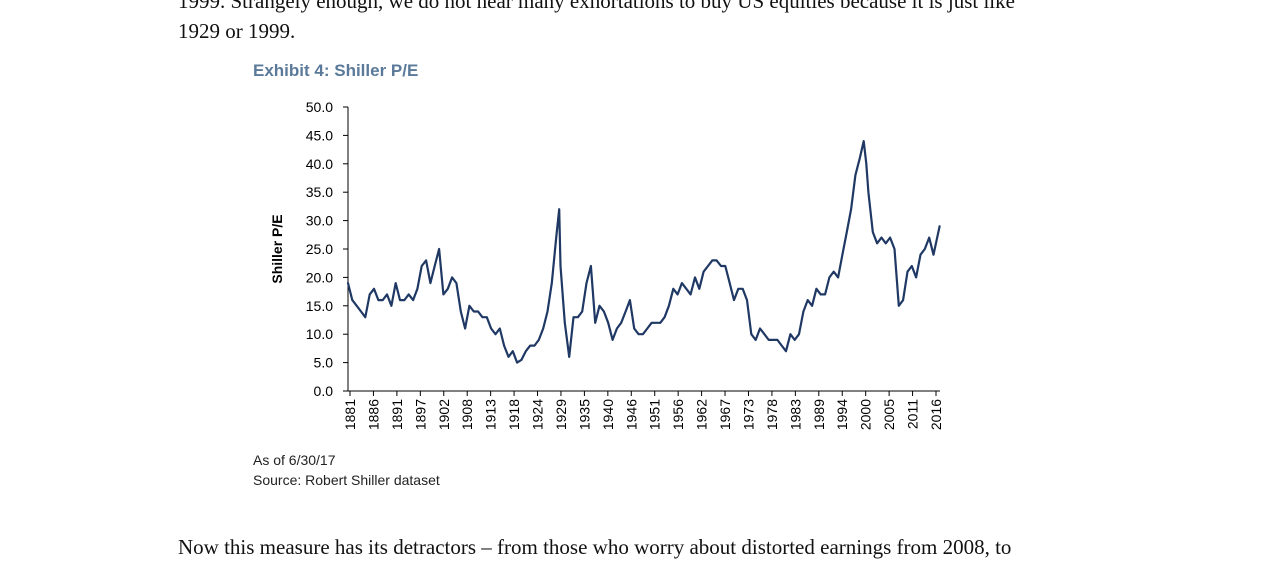 The height and width of the screenshot is (562, 1275). What do you see at coordinates (538, 414) in the screenshot?
I see `x-tick-label: 1924` at bounding box center [538, 414].